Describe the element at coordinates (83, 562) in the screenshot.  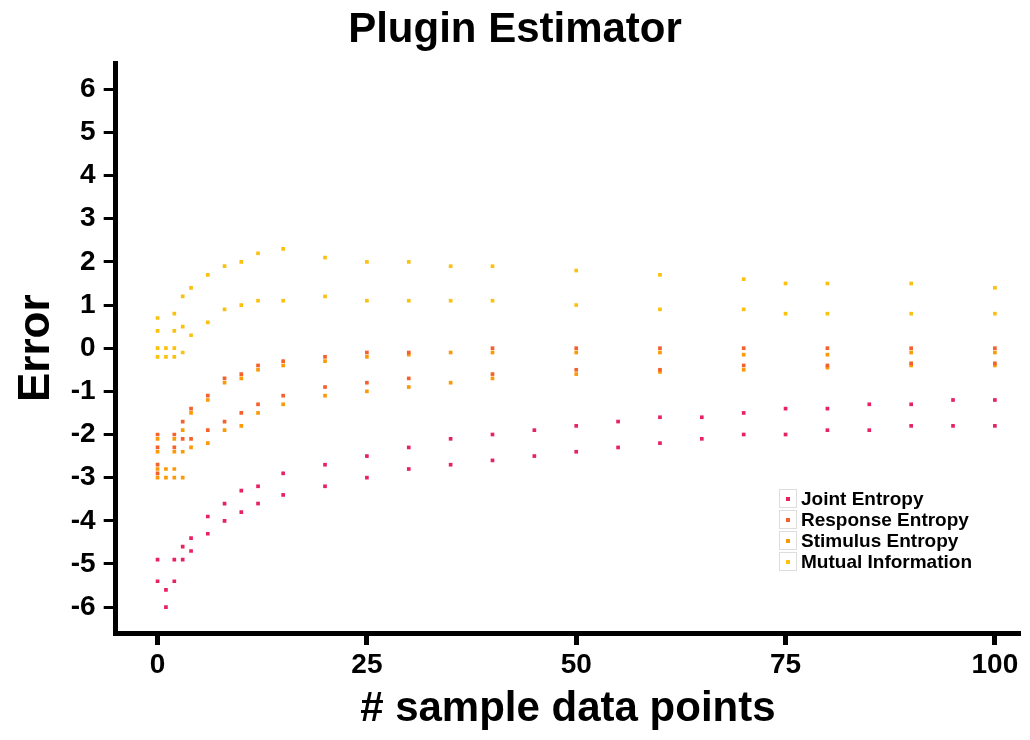
I see `y-tick-label: -5` at that location.